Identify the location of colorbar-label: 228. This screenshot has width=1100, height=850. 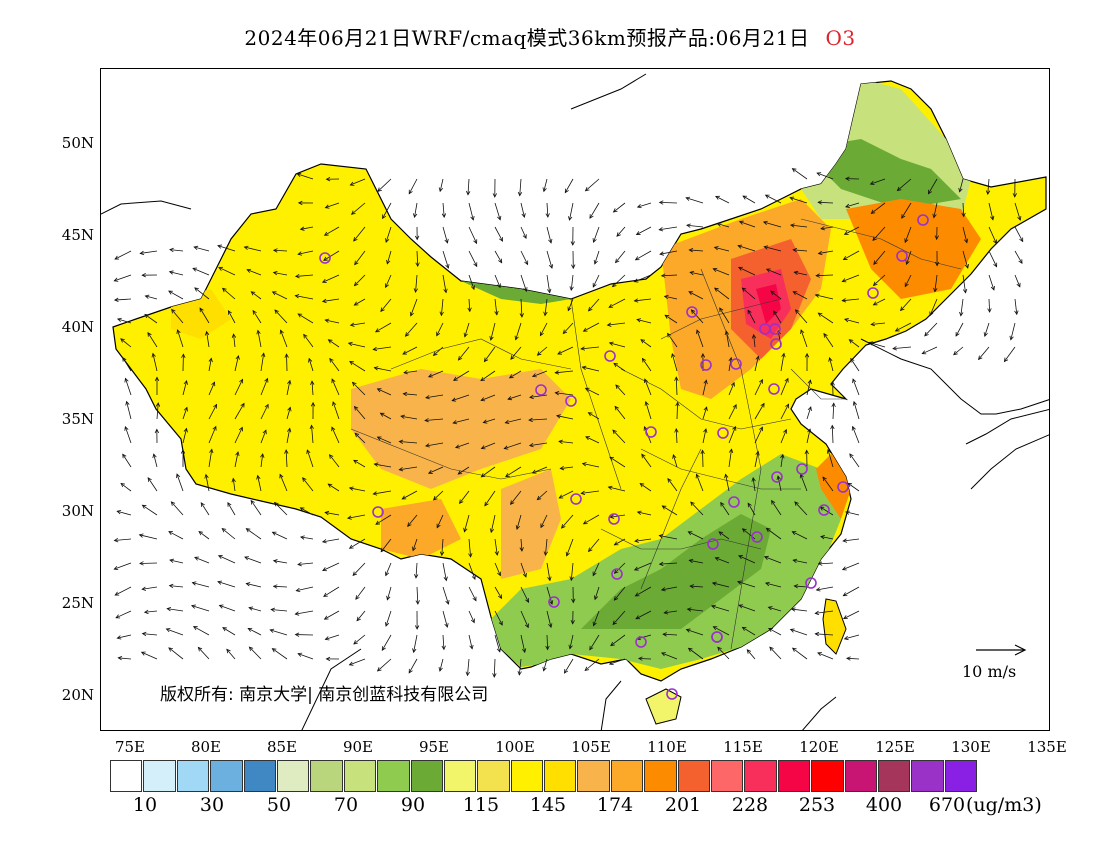
(750, 805).